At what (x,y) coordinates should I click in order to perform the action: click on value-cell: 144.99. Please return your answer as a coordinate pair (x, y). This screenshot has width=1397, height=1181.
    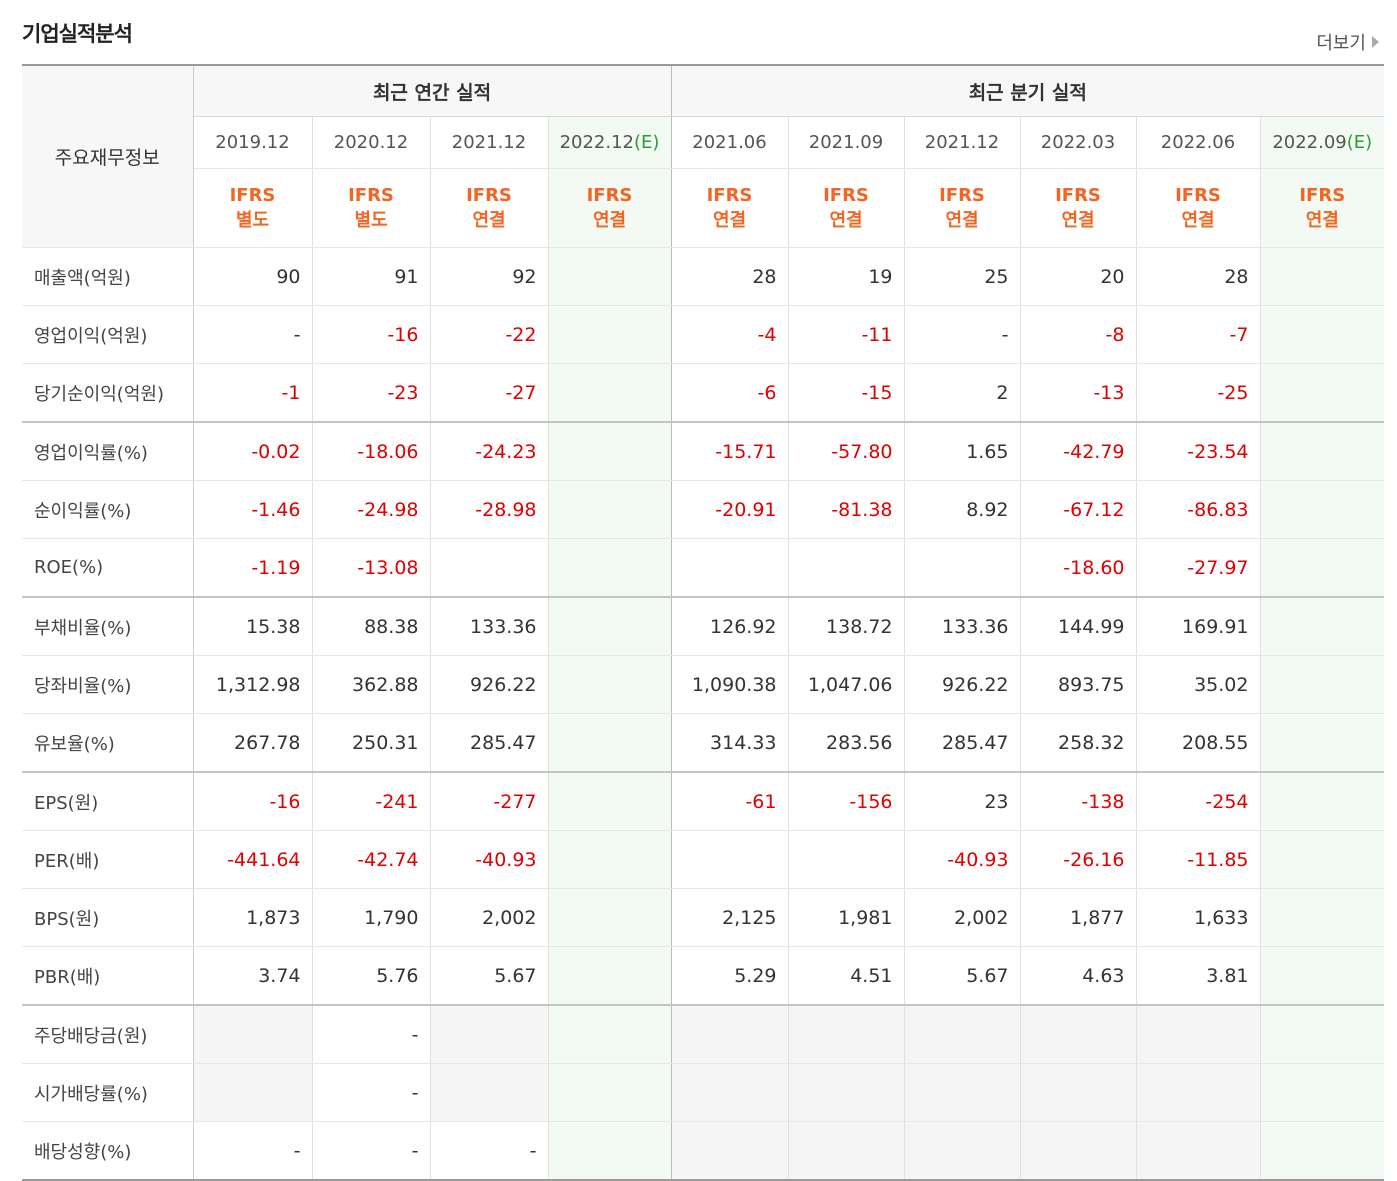
    Looking at the image, I should click on (1077, 626).